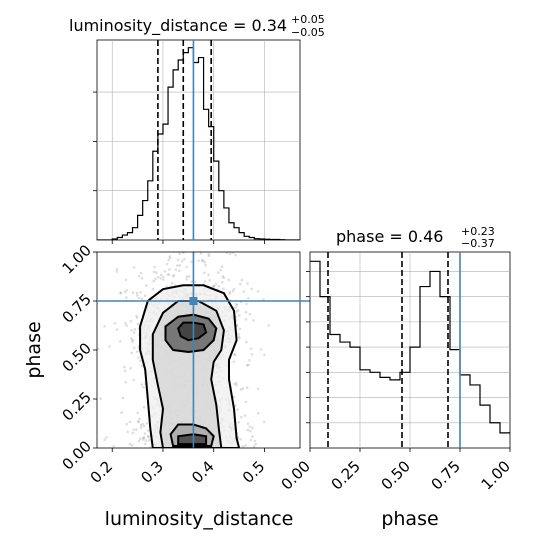  I want to click on top-ticks, so click(179, 167).